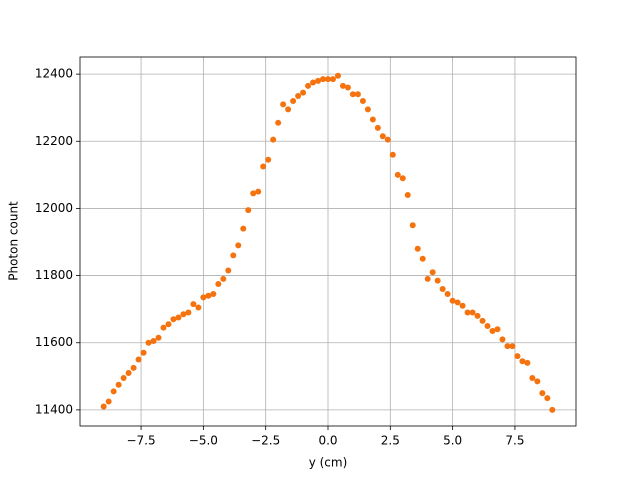 The width and height of the screenshot is (639, 479). I want to click on x-tick-label: −5.0, so click(203, 441).